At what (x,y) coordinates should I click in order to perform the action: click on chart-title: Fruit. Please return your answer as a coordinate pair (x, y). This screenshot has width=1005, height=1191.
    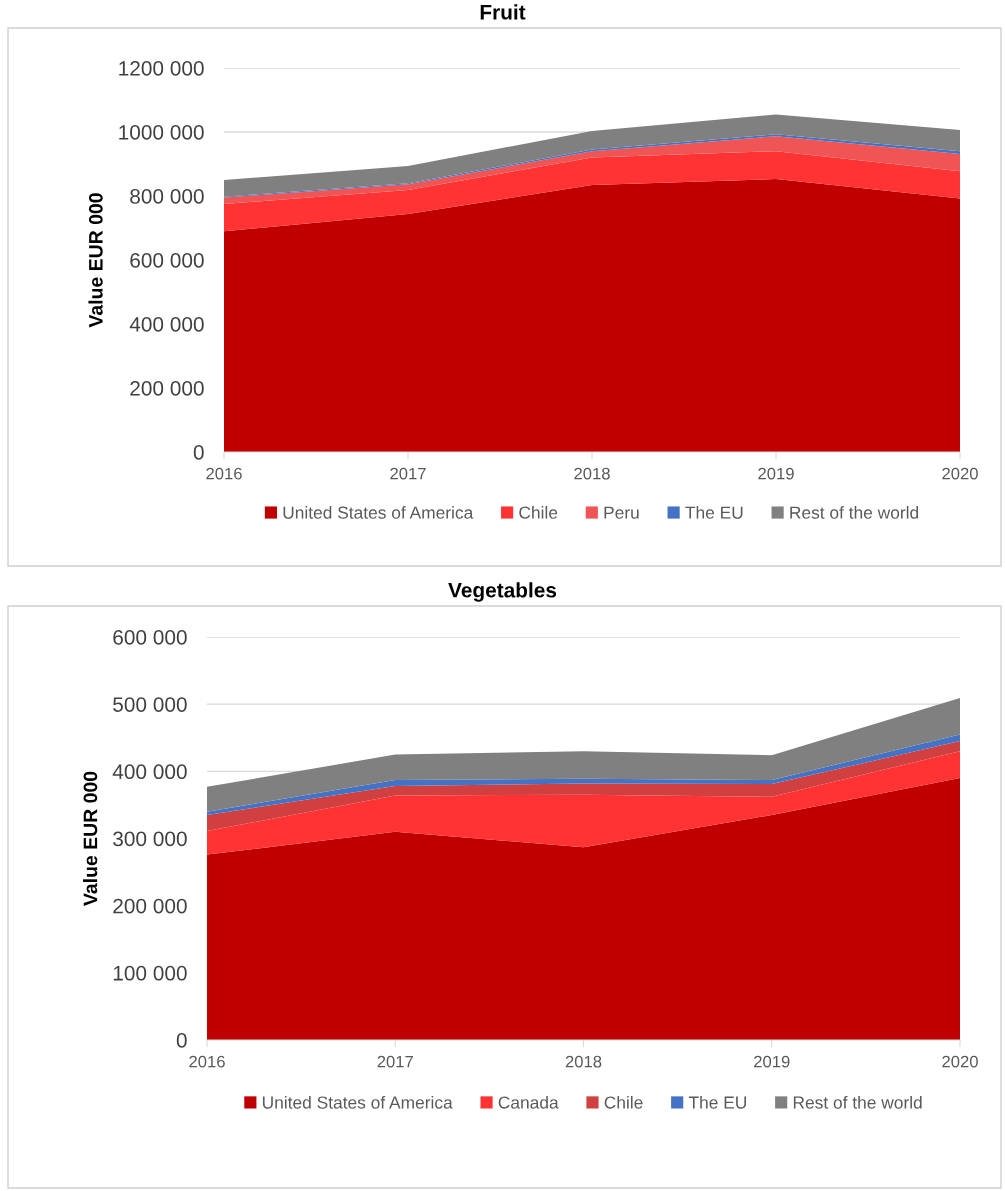
    Looking at the image, I should click on (503, 12).